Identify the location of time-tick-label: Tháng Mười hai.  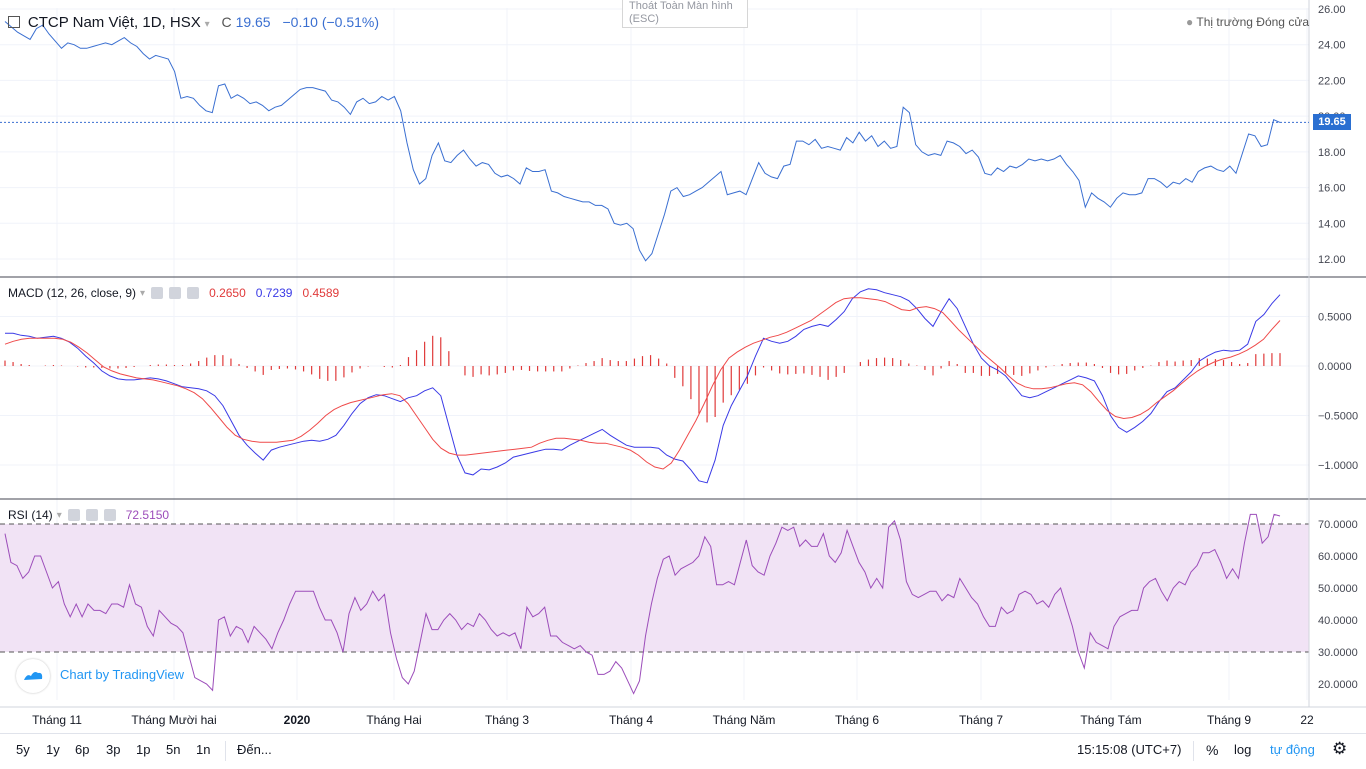
(173, 720).